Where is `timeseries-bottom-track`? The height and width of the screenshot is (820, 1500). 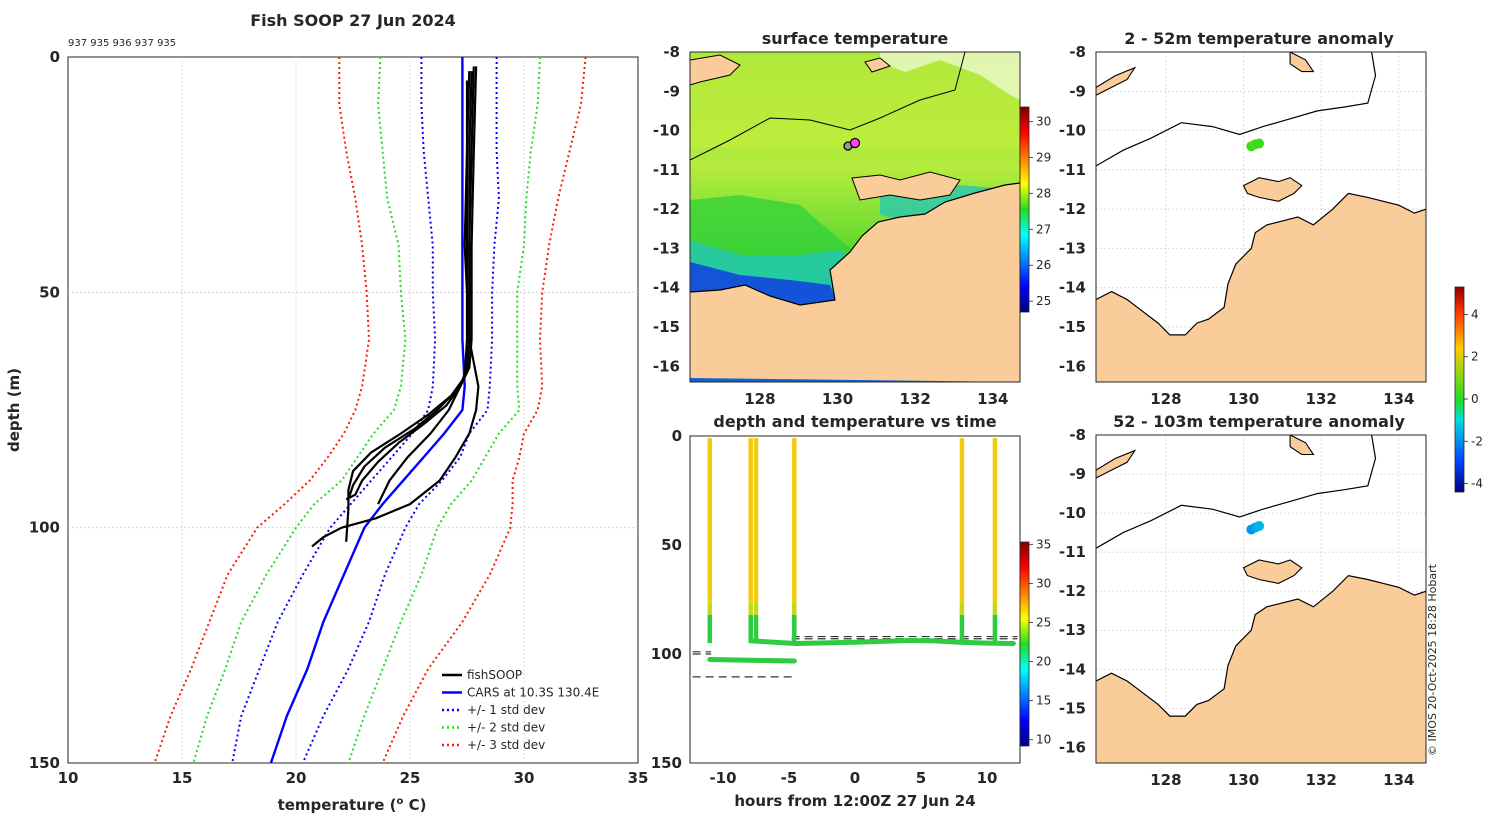 timeseries-bottom-track is located at coordinates (882, 642).